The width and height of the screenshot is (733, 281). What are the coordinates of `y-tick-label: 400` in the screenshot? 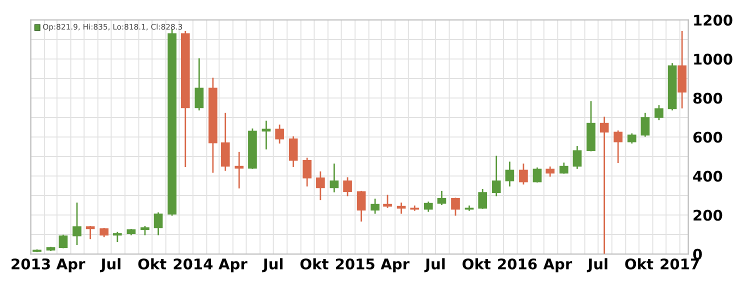 It's located at (707, 176).